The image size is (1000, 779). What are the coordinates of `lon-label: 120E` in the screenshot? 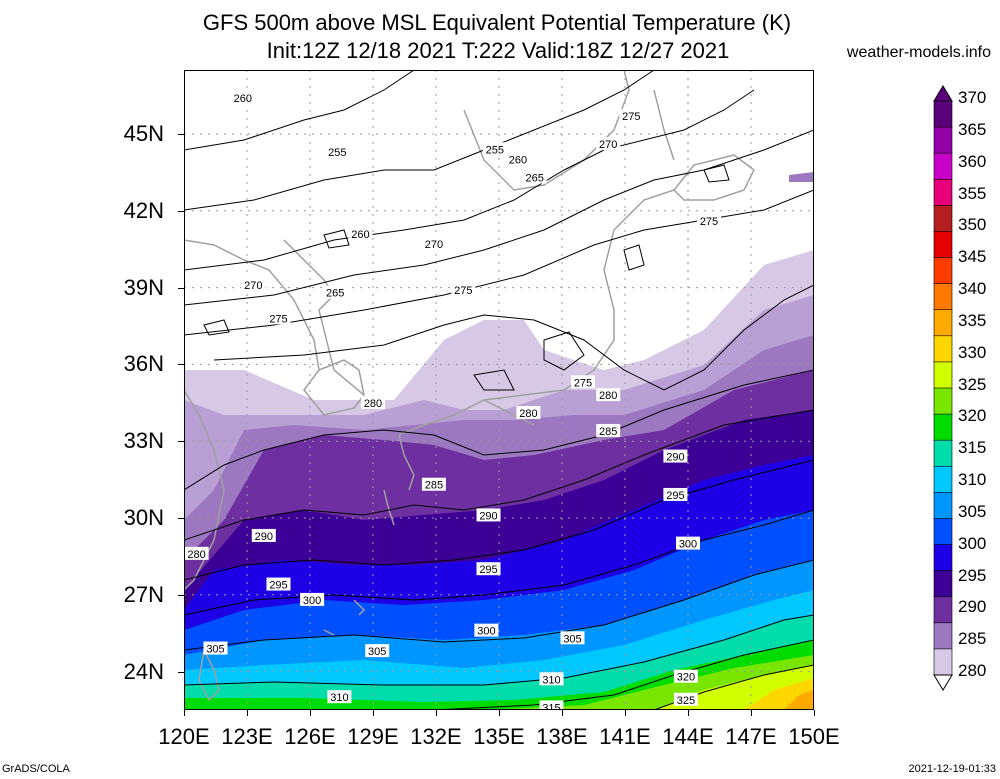 It's located at (184, 736).